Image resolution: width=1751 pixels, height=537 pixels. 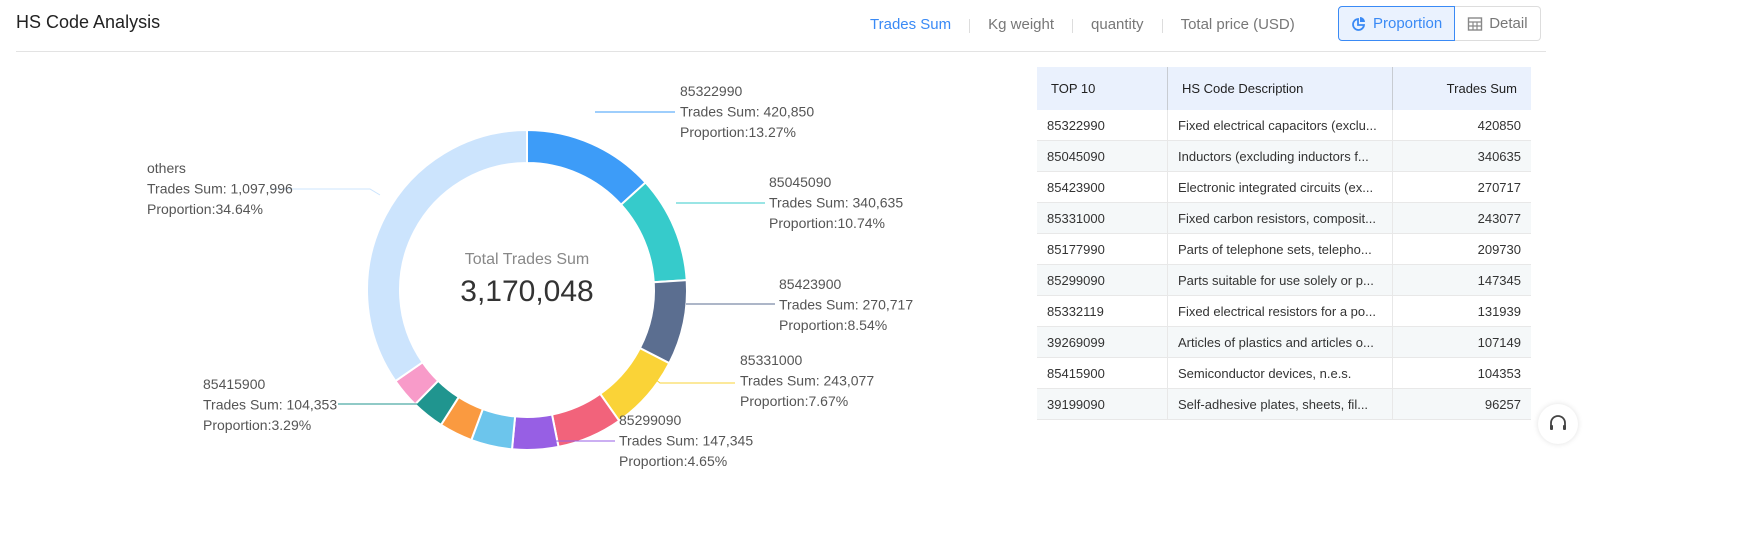 What do you see at coordinates (1102, 125) in the screenshot?
I see `hs-code-cell: 85322990` at bounding box center [1102, 125].